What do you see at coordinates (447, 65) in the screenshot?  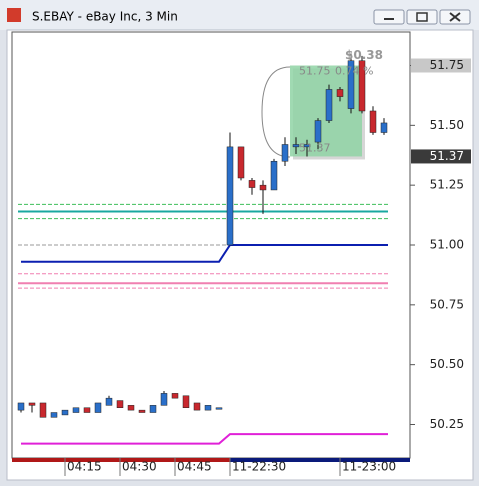 I see `price-marker-label: 51.75` at bounding box center [447, 65].